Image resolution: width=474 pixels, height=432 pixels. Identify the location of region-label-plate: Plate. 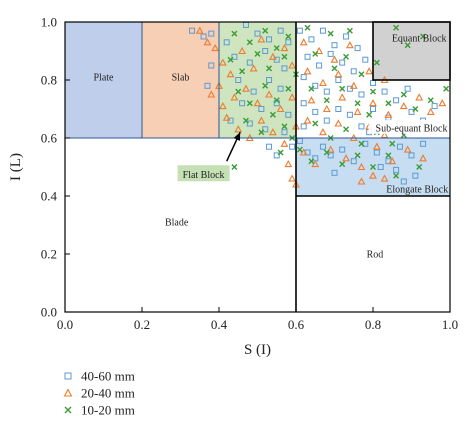
(104, 78).